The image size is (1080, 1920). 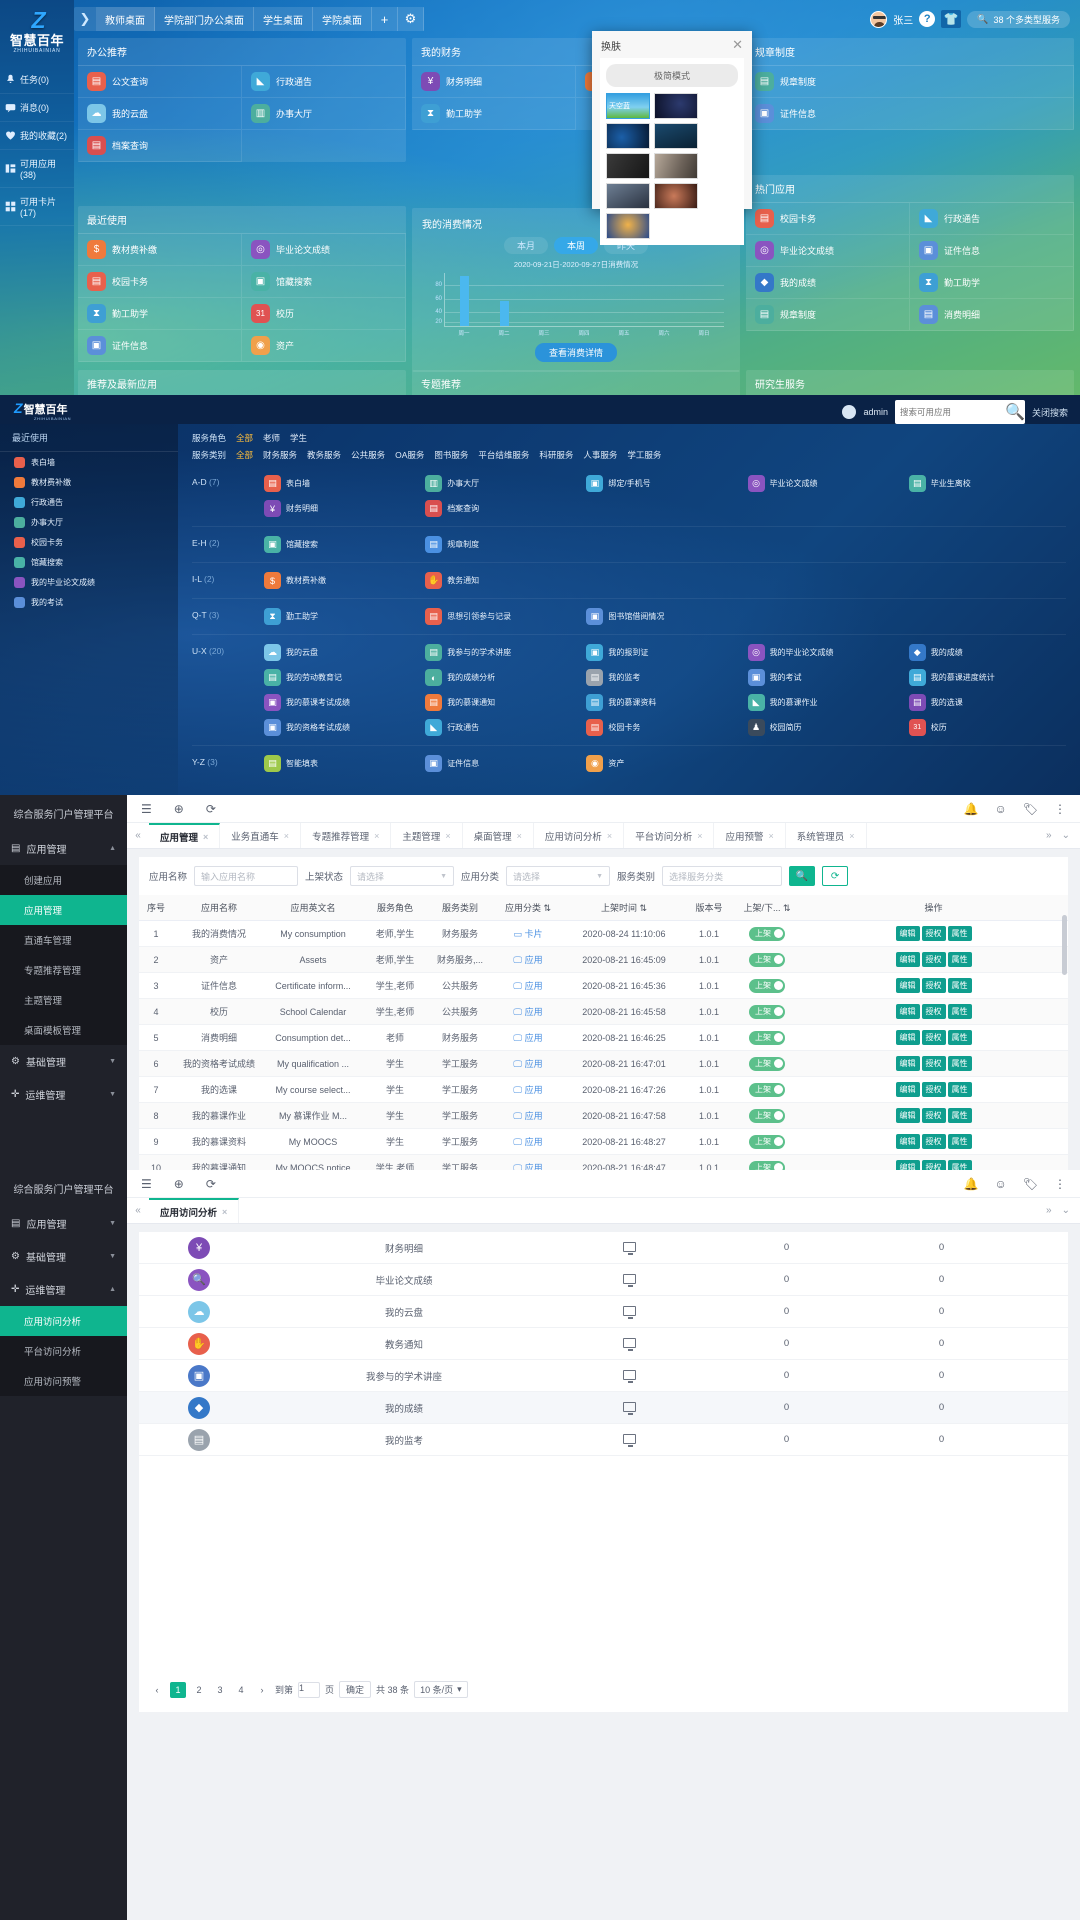 What do you see at coordinates (1060, 1183) in the screenshot?
I see `more-icon: ⋮` at bounding box center [1060, 1183].